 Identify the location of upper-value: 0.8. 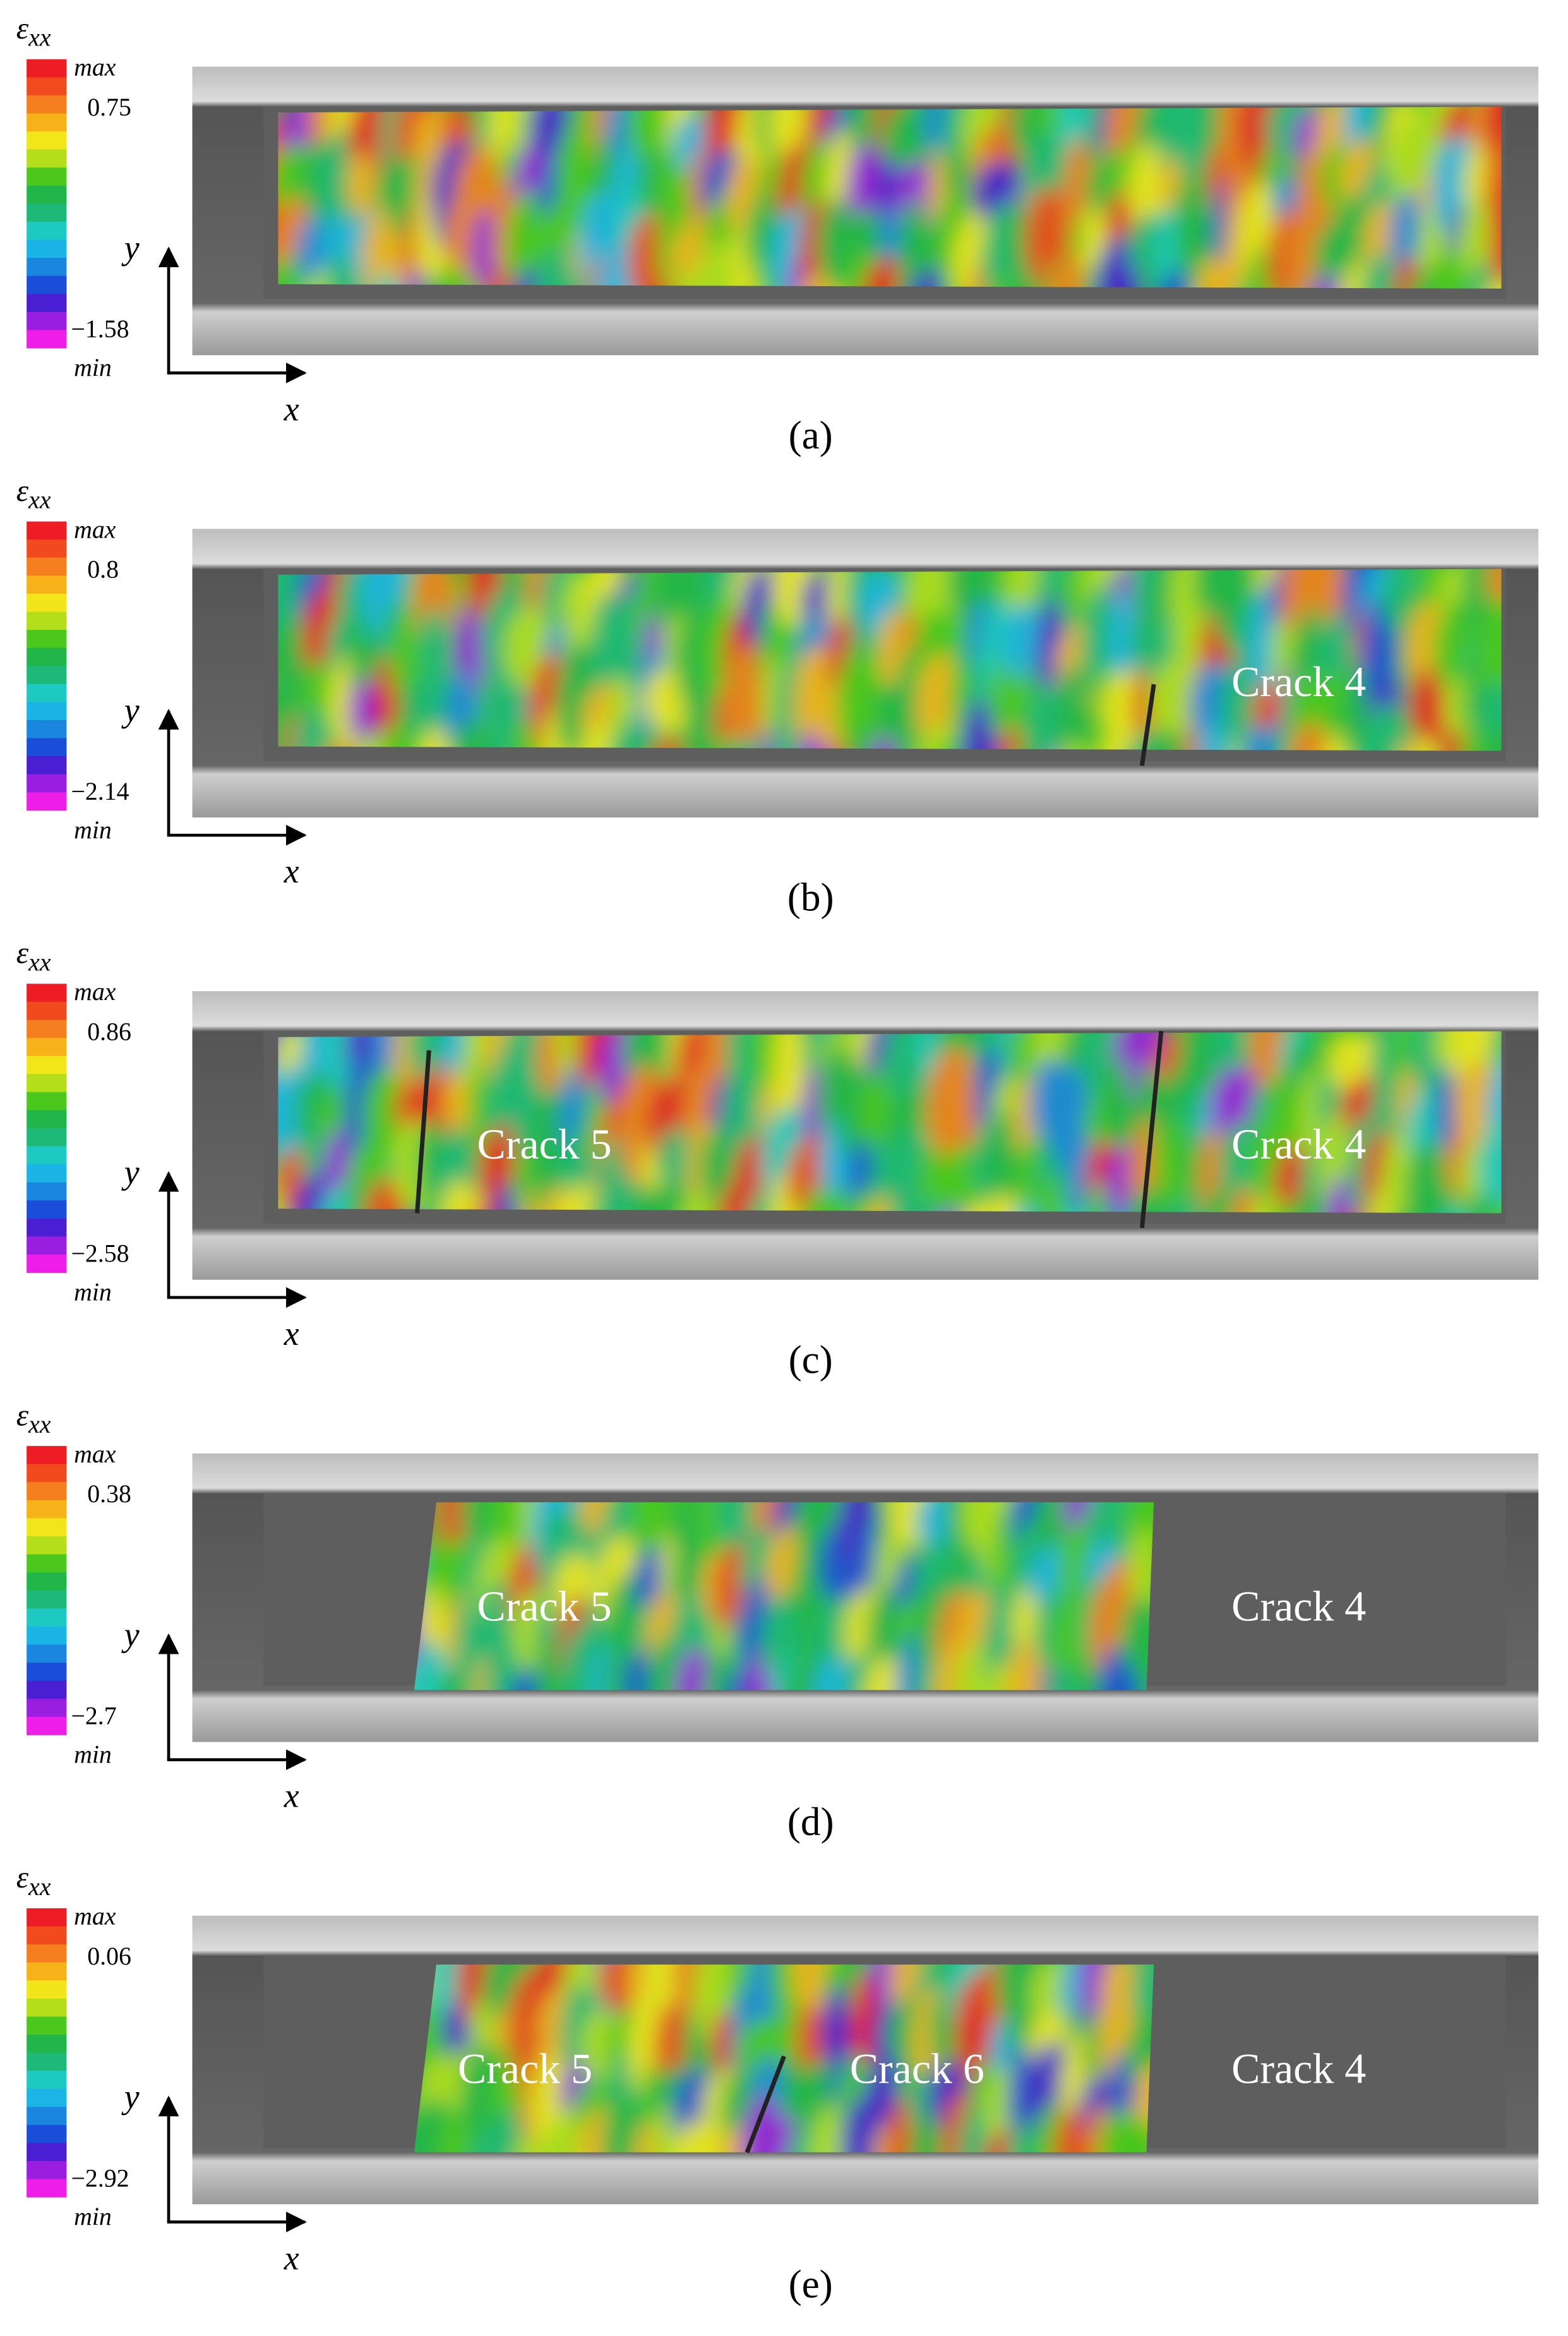
(103, 570).